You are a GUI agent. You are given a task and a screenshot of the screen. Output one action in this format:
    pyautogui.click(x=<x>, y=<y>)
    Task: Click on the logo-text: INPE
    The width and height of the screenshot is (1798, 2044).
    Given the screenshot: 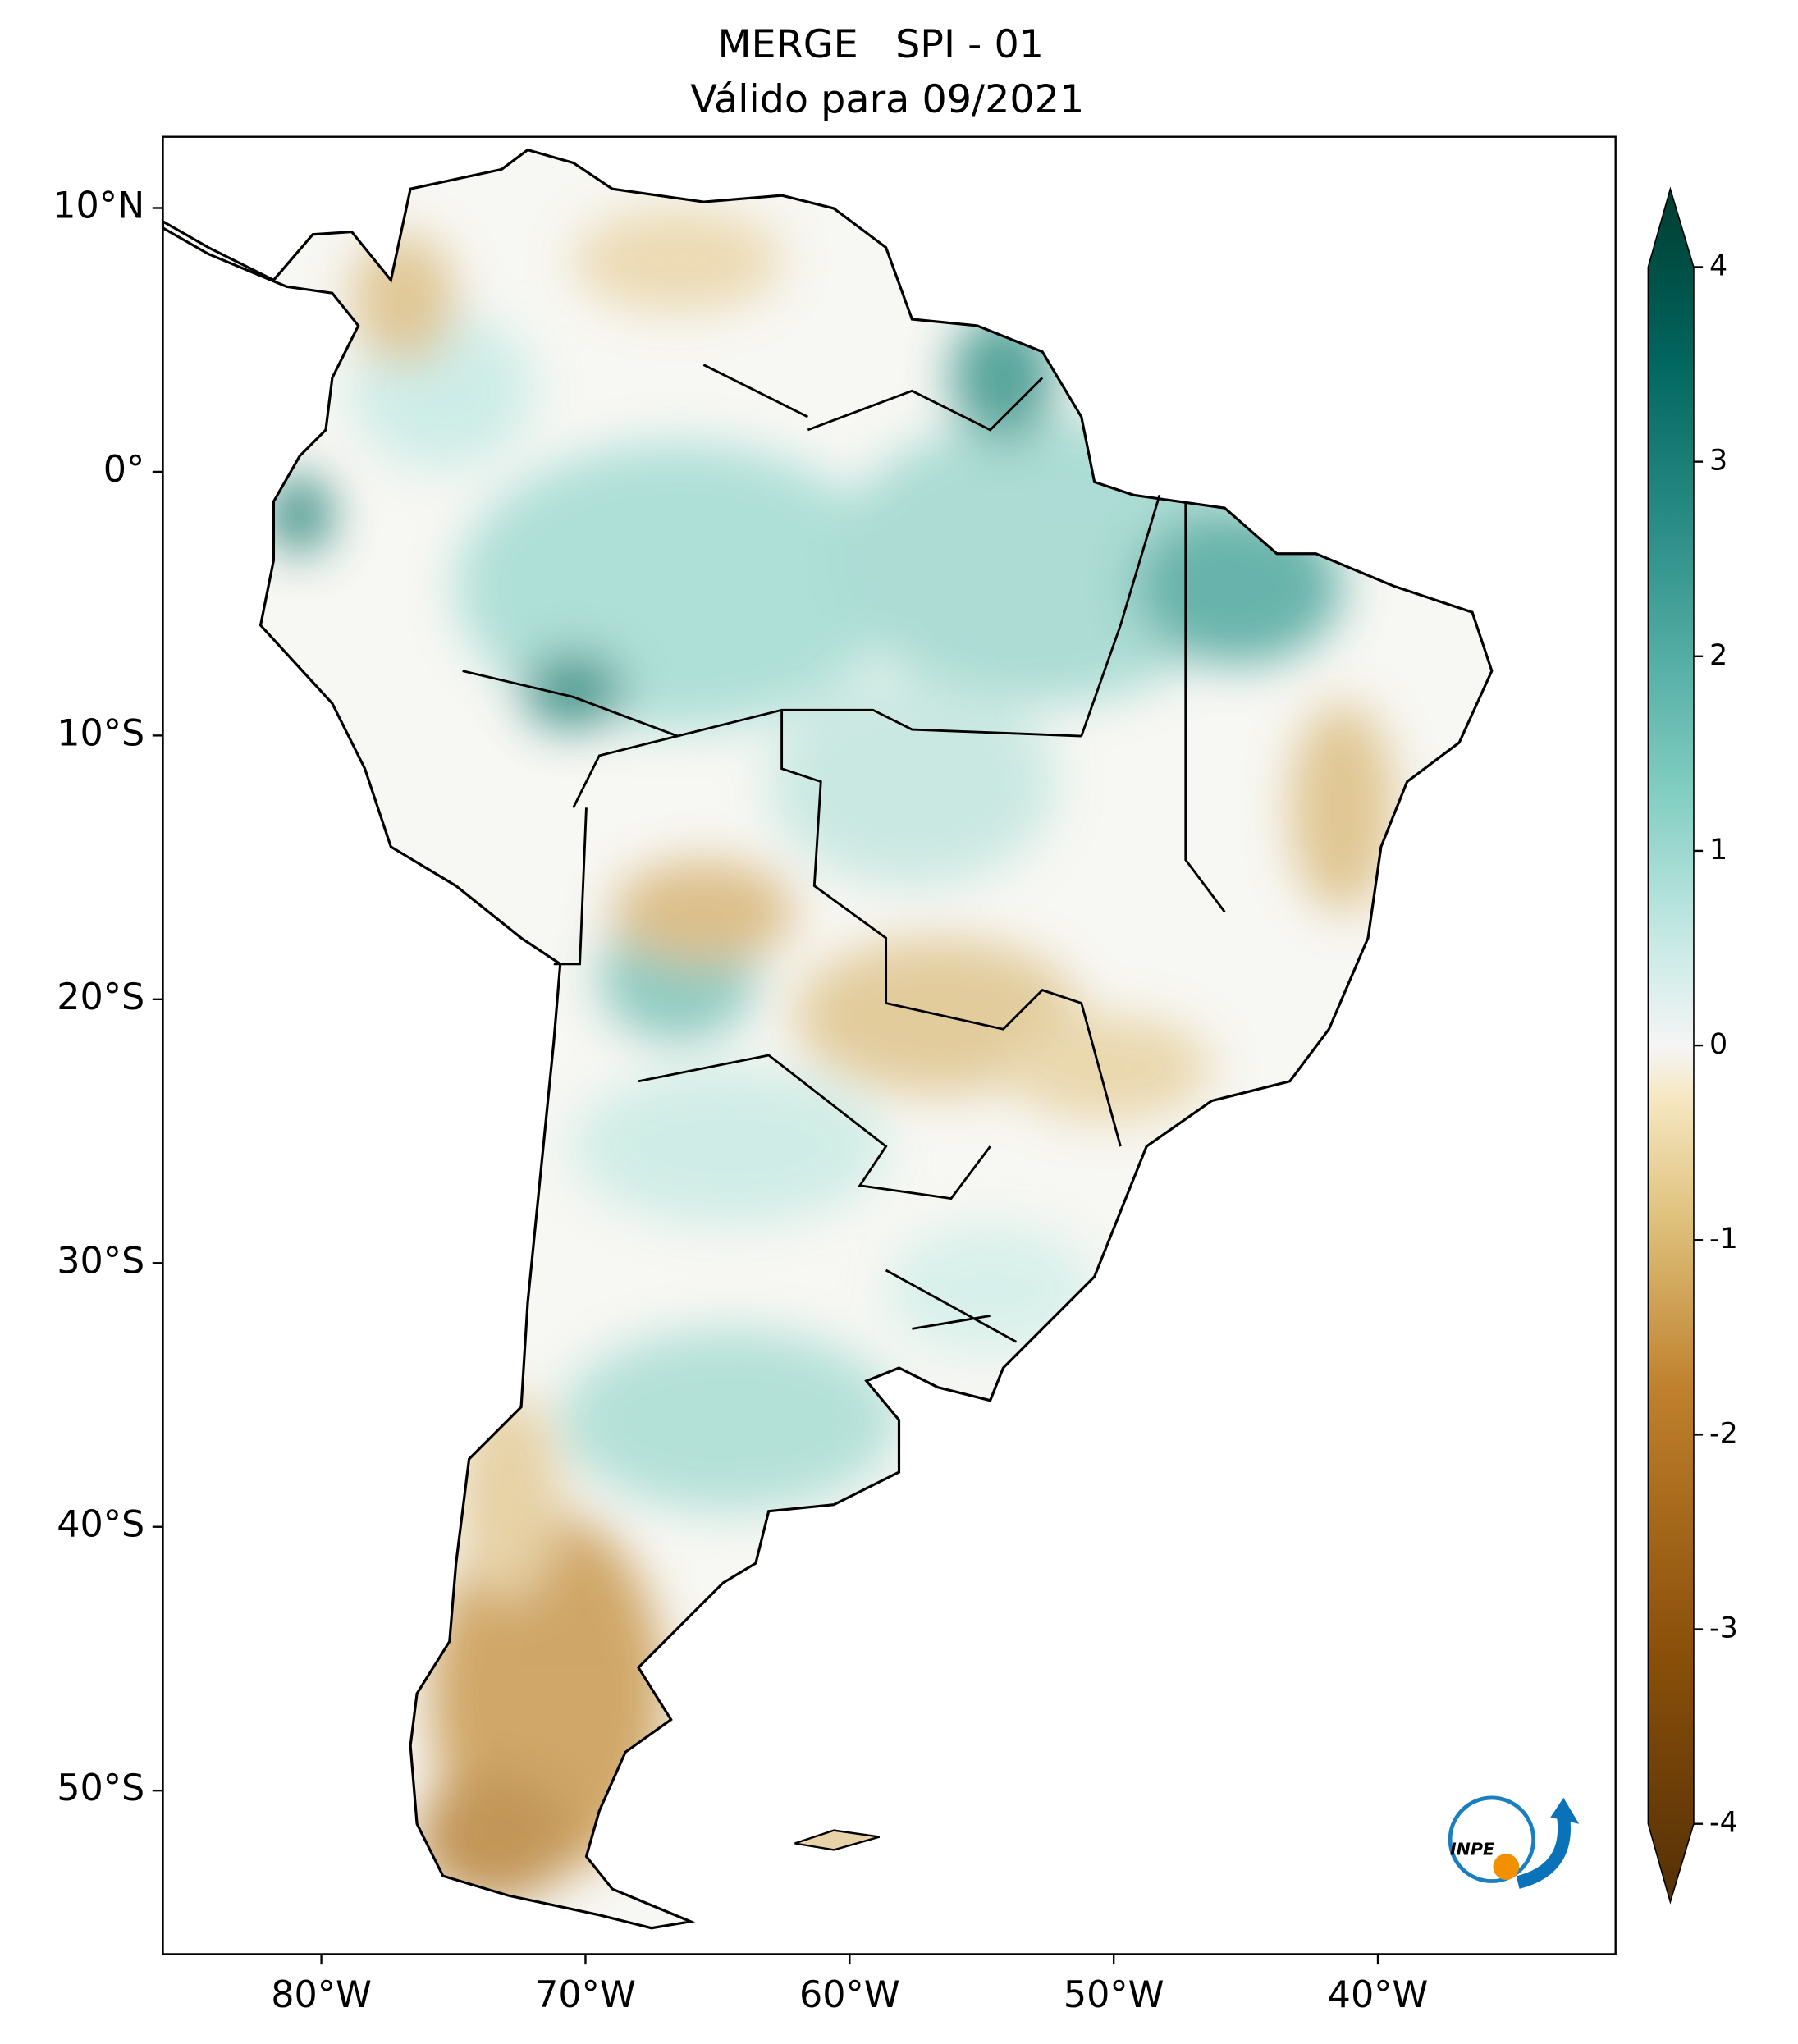 What is the action you would take?
    pyautogui.click(x=1472, y=1849)
    